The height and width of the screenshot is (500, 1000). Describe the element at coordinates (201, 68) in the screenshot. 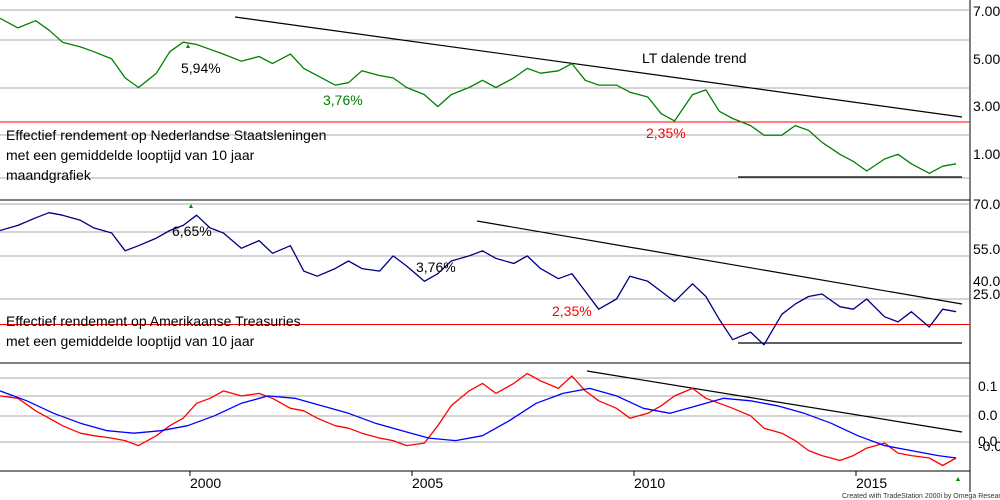

I see `annotation-top-peak: 5,94%` at that location.